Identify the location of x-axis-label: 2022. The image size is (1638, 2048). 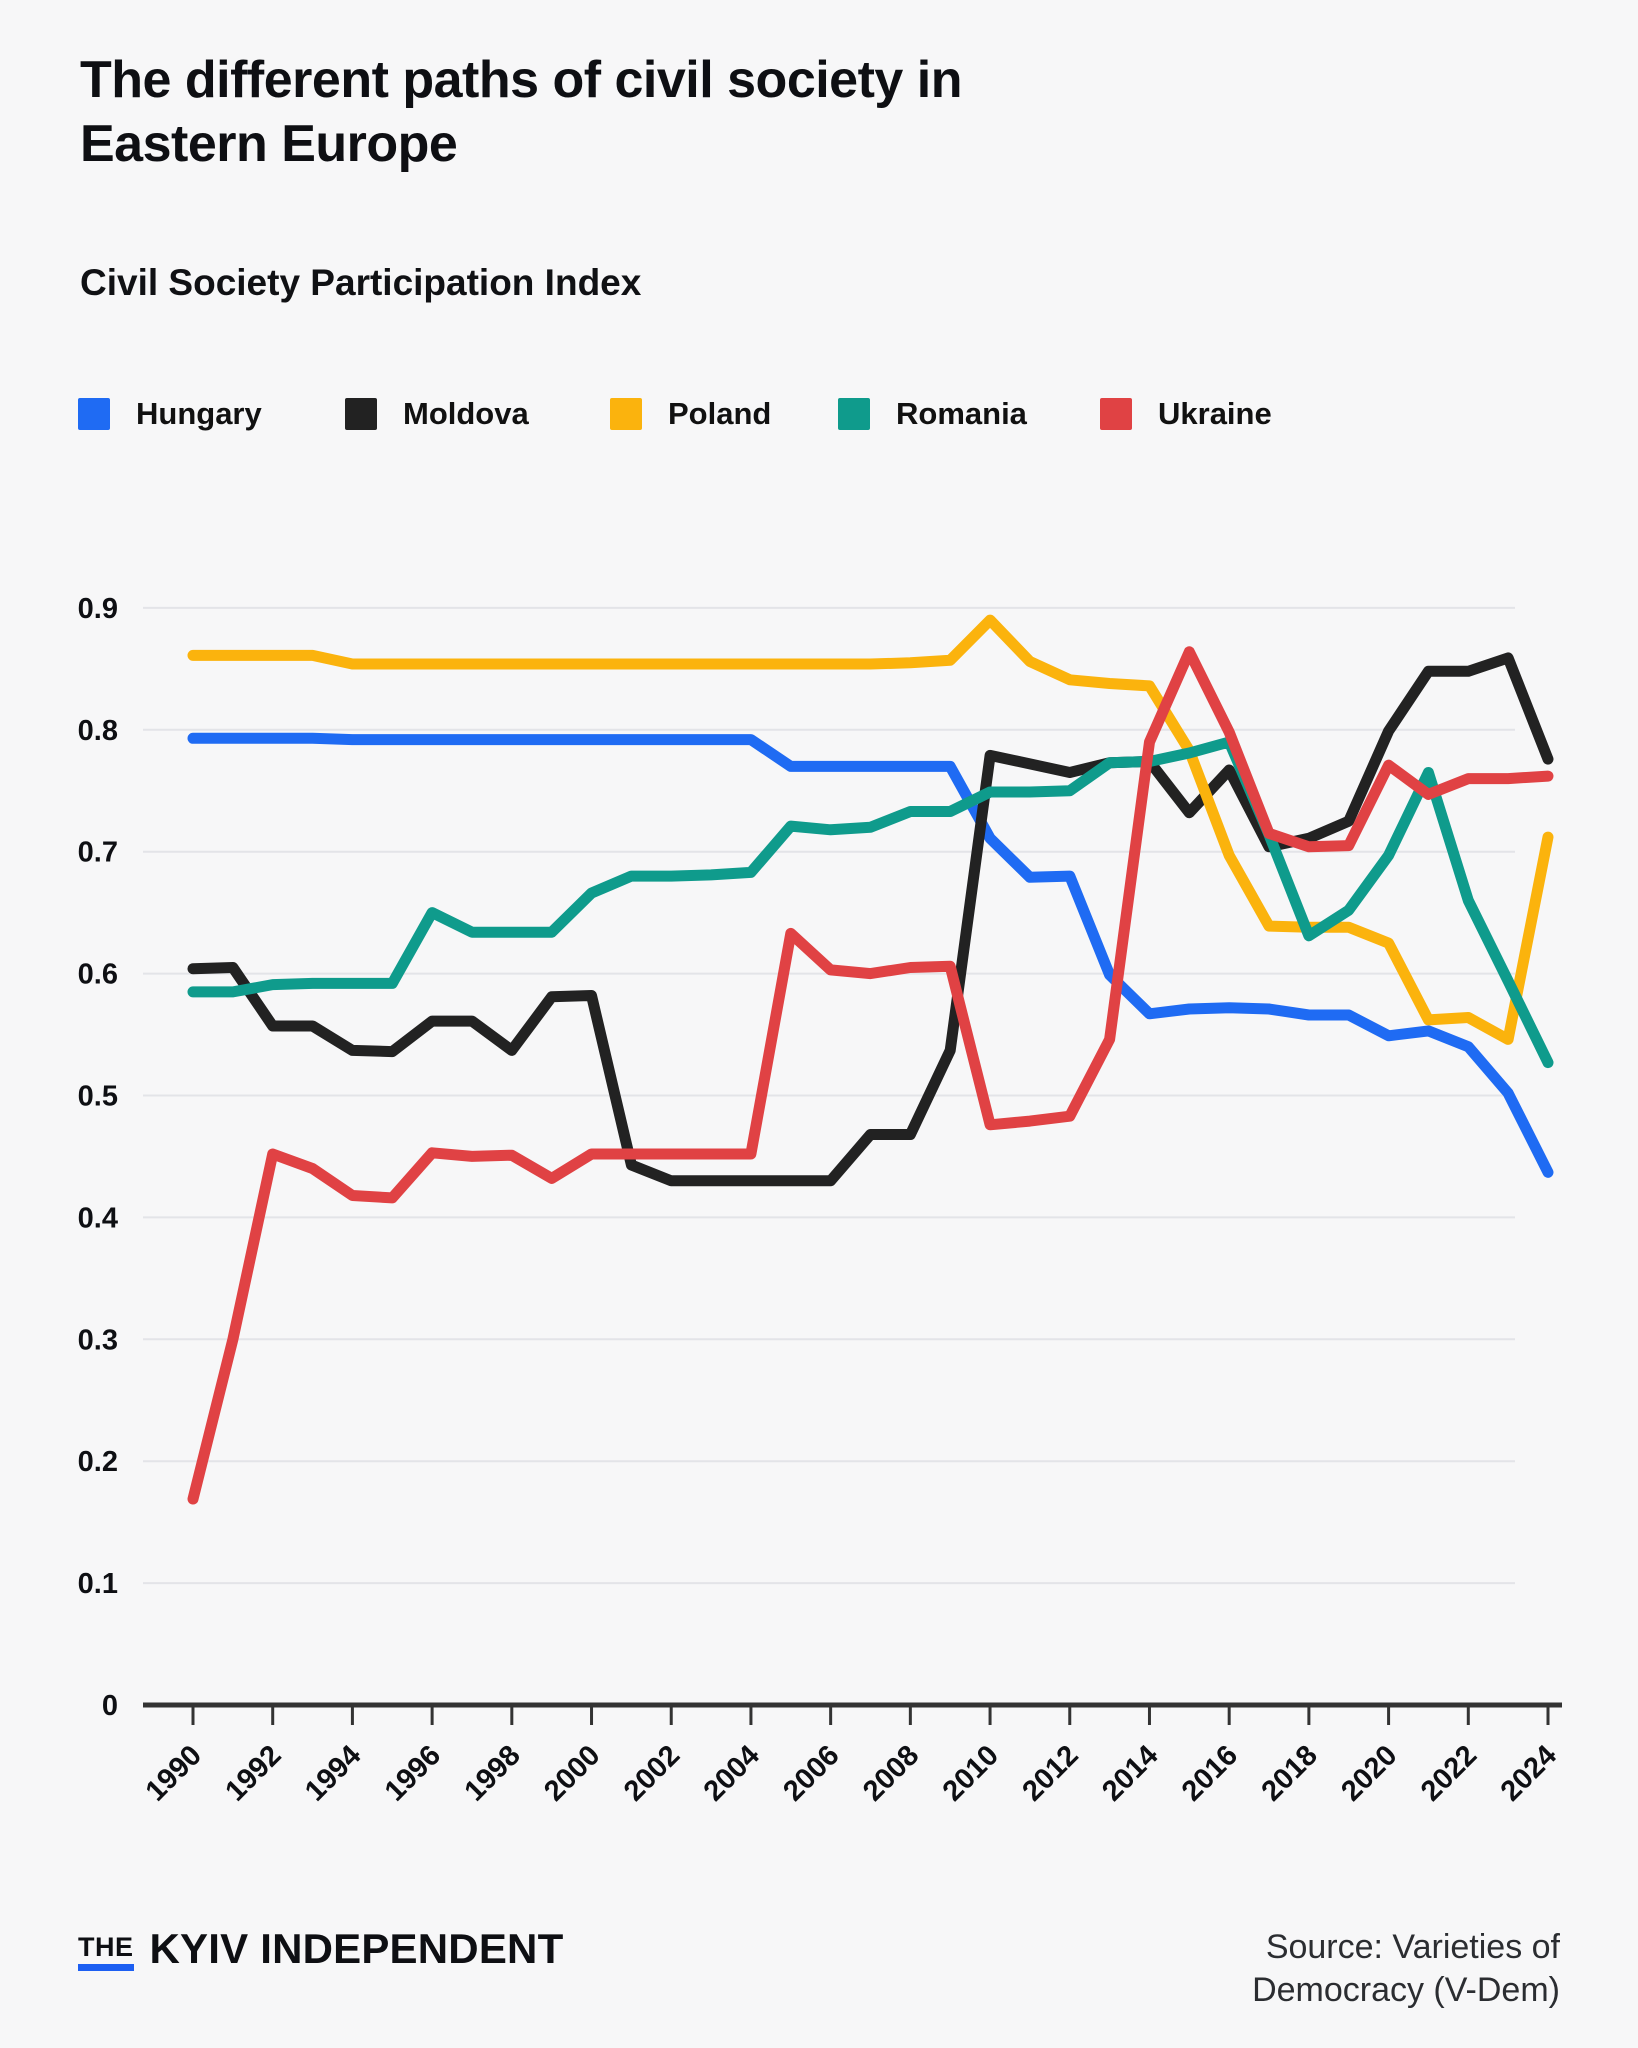
(1449, 1773).